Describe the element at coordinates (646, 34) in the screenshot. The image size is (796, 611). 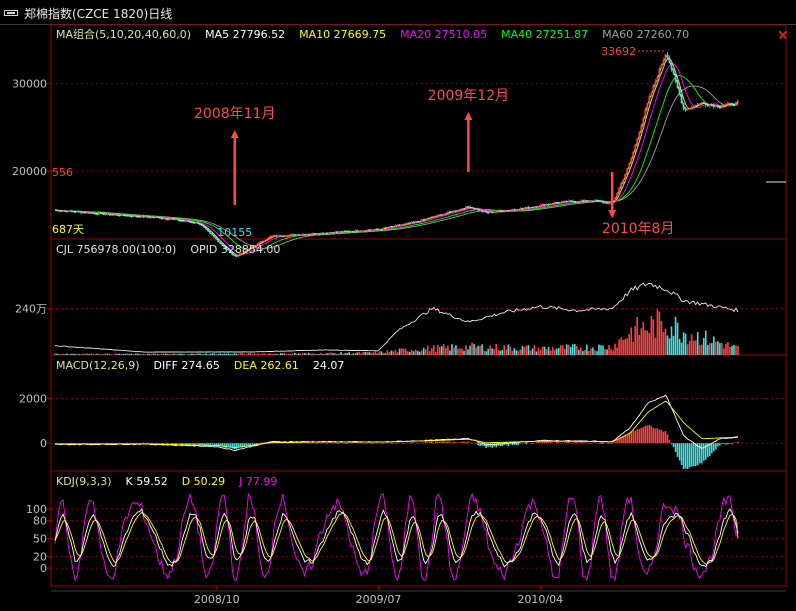
I see `price-legend-item: MA60 27260.70` at that location.